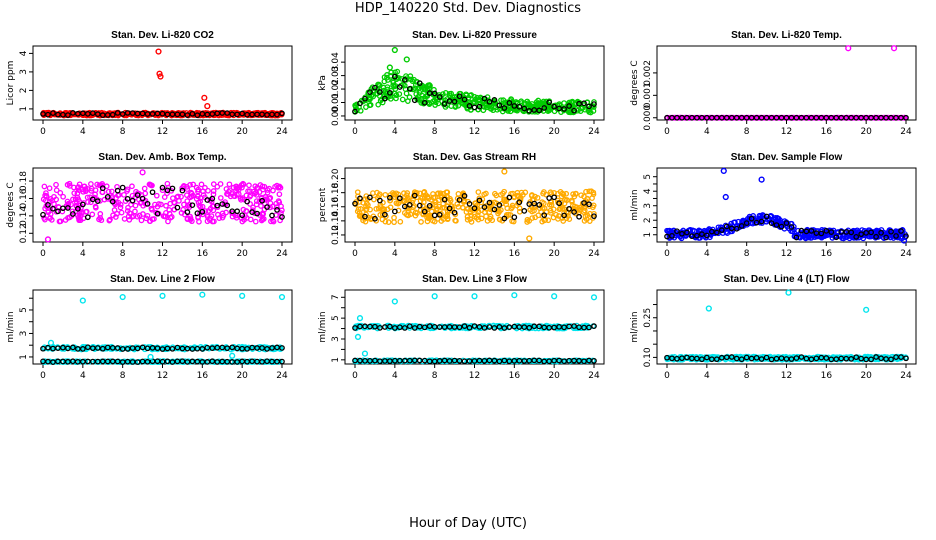  I want to click on y-tick-label: 2, so click(648, 220).